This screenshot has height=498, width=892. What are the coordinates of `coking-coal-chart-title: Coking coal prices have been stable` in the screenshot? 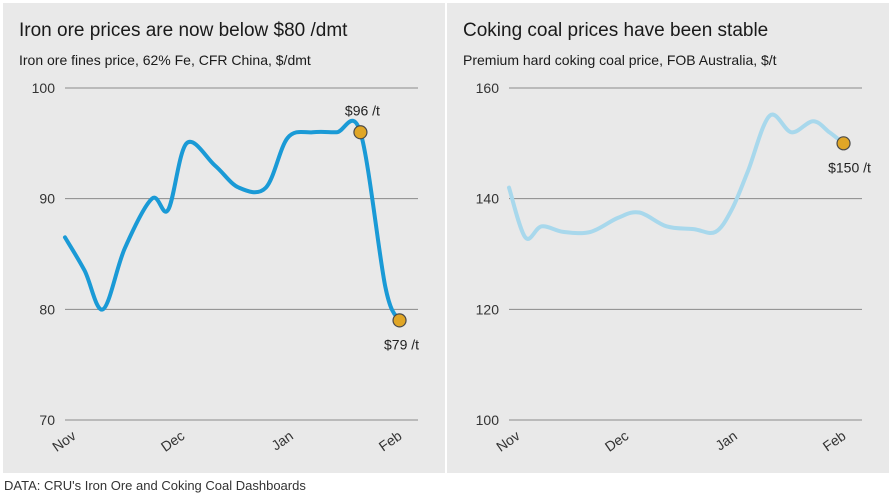 It's located at (616, 30).